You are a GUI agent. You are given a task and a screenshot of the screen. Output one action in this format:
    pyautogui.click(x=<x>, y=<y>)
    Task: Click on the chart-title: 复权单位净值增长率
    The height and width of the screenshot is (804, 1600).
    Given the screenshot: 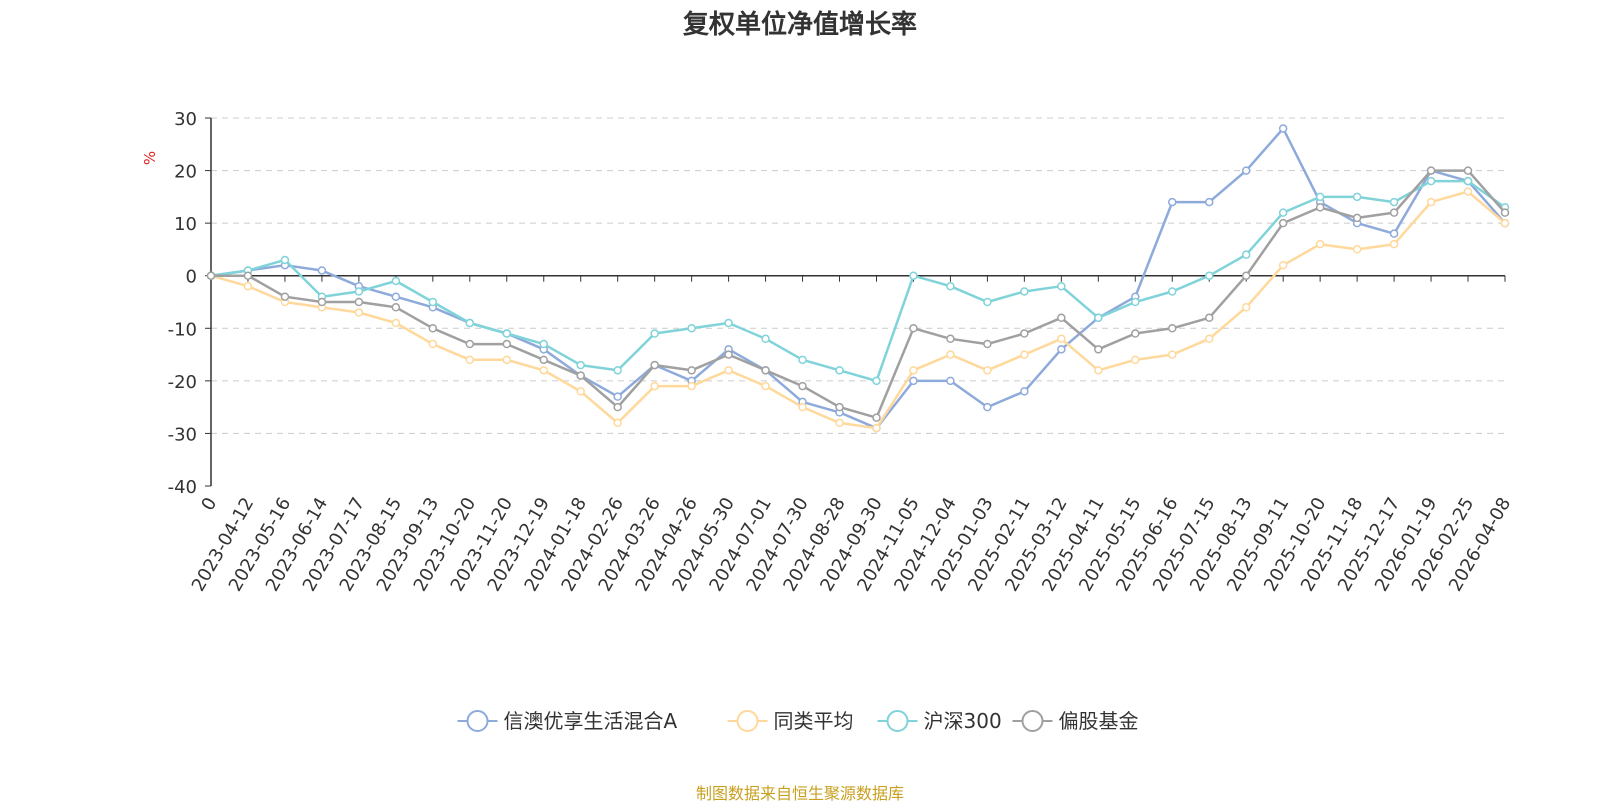 What is the action you would take?
    pyautogui.click(x=799, y=25)
    